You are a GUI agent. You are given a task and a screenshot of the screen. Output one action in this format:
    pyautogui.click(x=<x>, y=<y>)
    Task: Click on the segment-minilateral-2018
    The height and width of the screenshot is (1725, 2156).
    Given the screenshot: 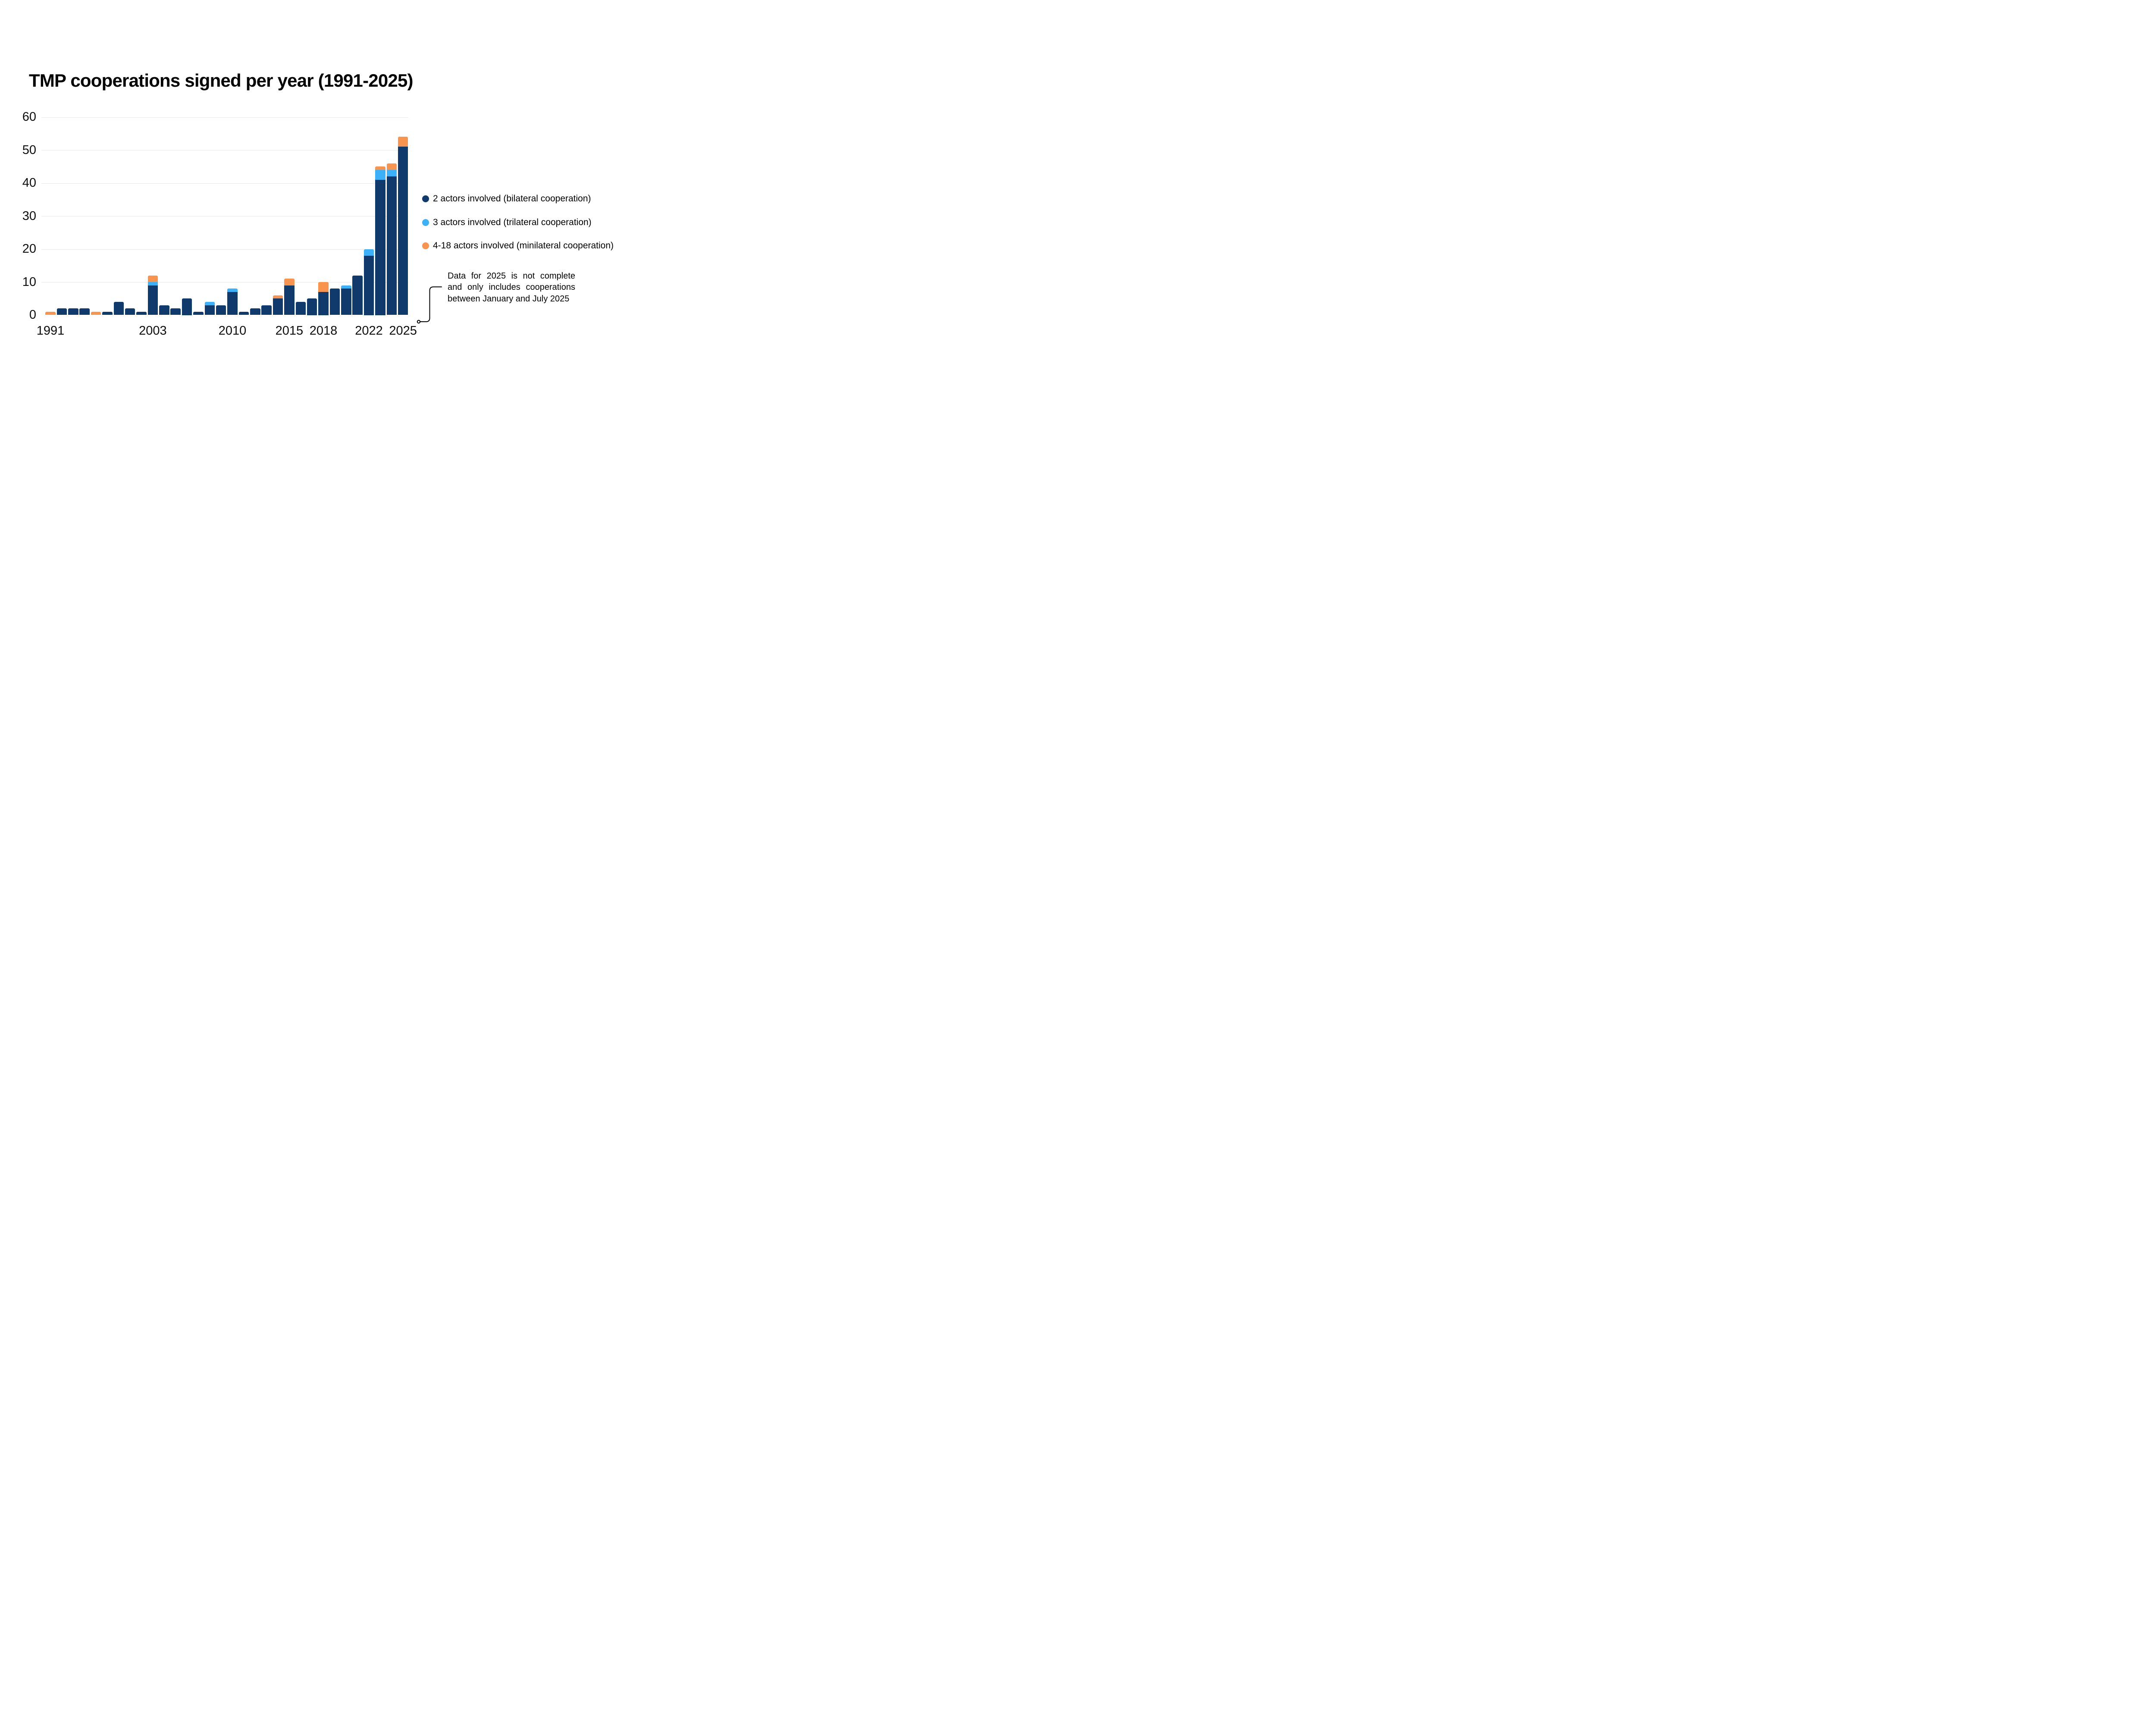 What is the action you would take?
    pyautogui.click(x=323, y=287)
    